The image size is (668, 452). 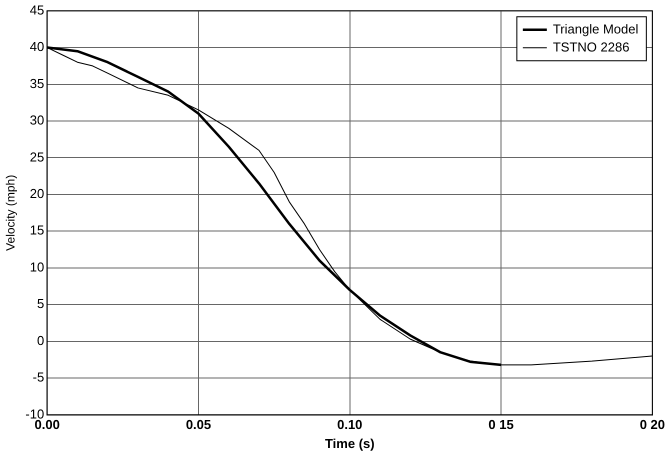 I want to click on y-tick-label: 30, so click(x=37, y=120).